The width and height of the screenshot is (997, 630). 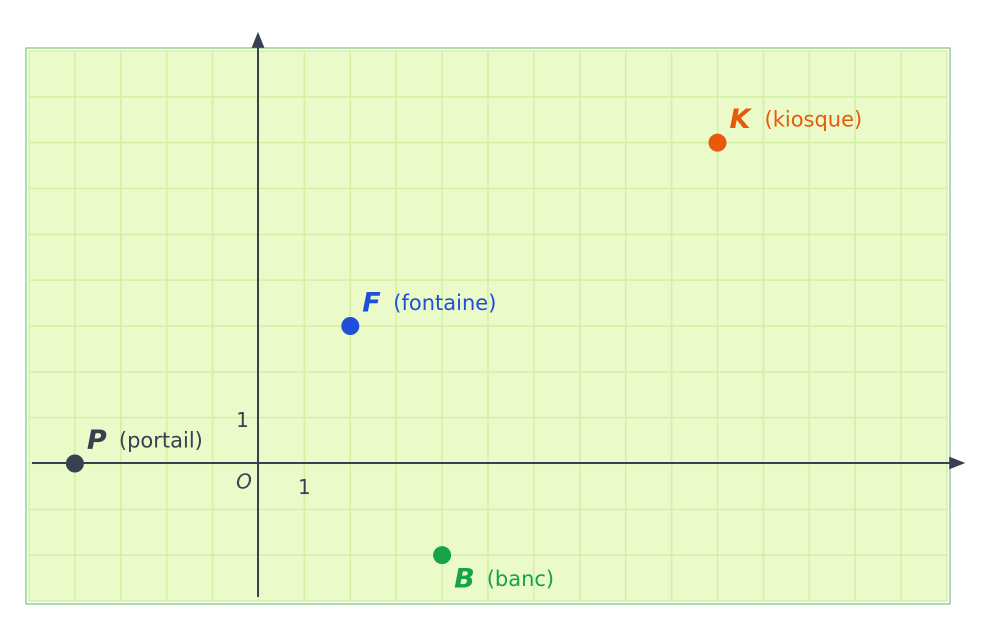 What do you see at coordinates (242, 420) in the screenshot?
I see `y-tick-label: 1` at bounding box center [242, 420].